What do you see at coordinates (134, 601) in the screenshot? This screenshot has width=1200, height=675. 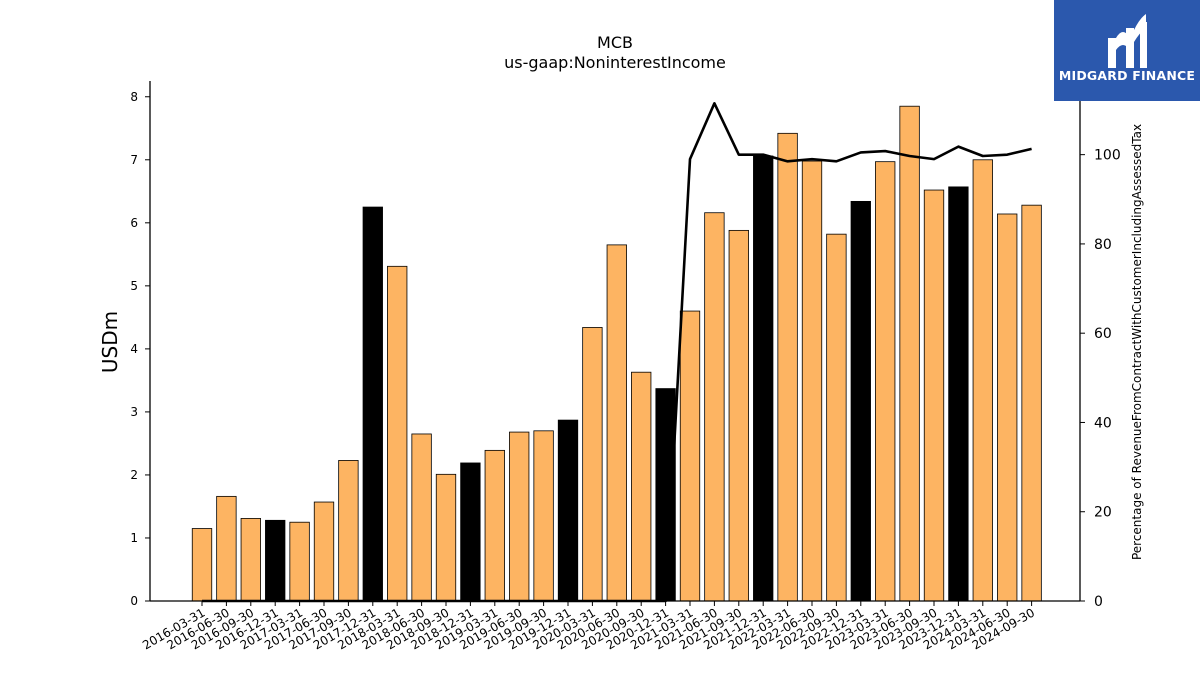 I see `y-tick-label: 0` at bounding box center [134, 601].